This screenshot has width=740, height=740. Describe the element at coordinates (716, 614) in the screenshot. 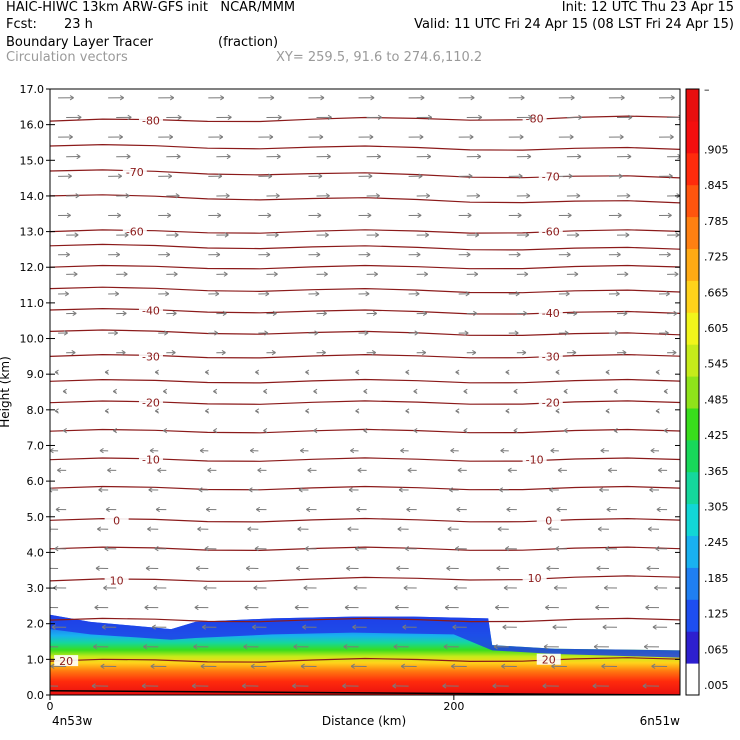

I see `colorbar-label: .125` at that location.